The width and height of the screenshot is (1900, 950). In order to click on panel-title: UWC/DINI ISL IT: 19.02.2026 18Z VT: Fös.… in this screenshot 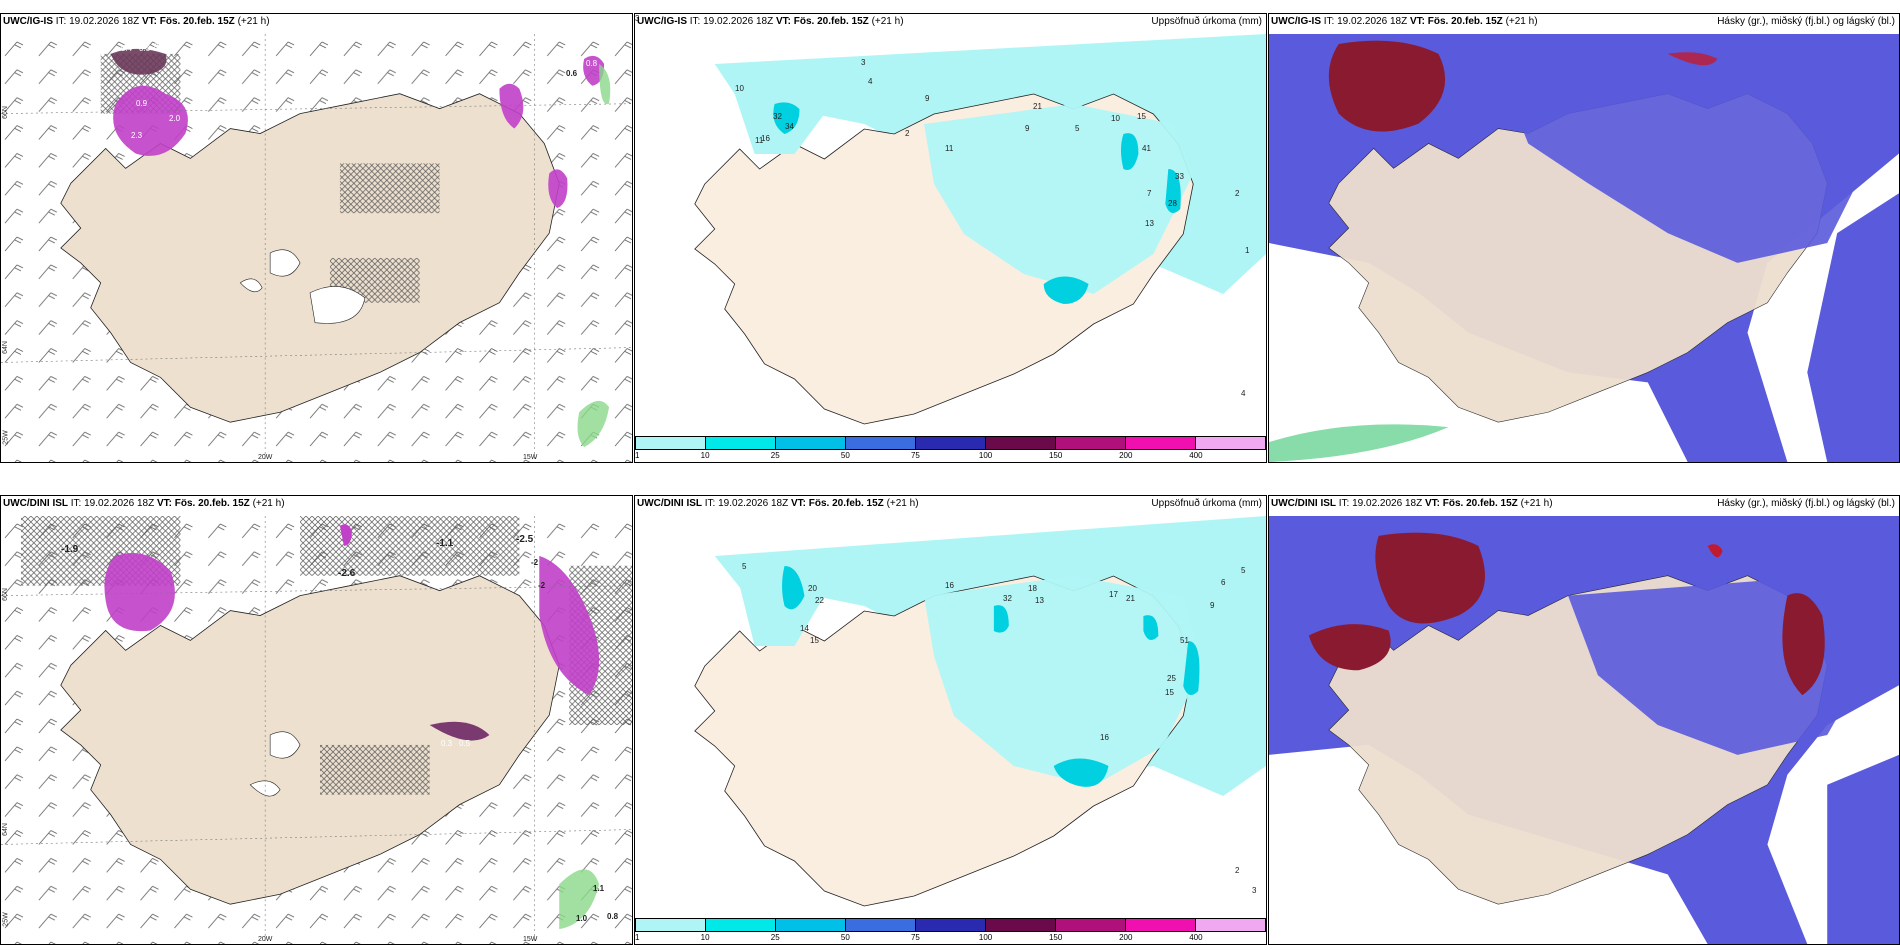, I will do `click(144, 503)`.